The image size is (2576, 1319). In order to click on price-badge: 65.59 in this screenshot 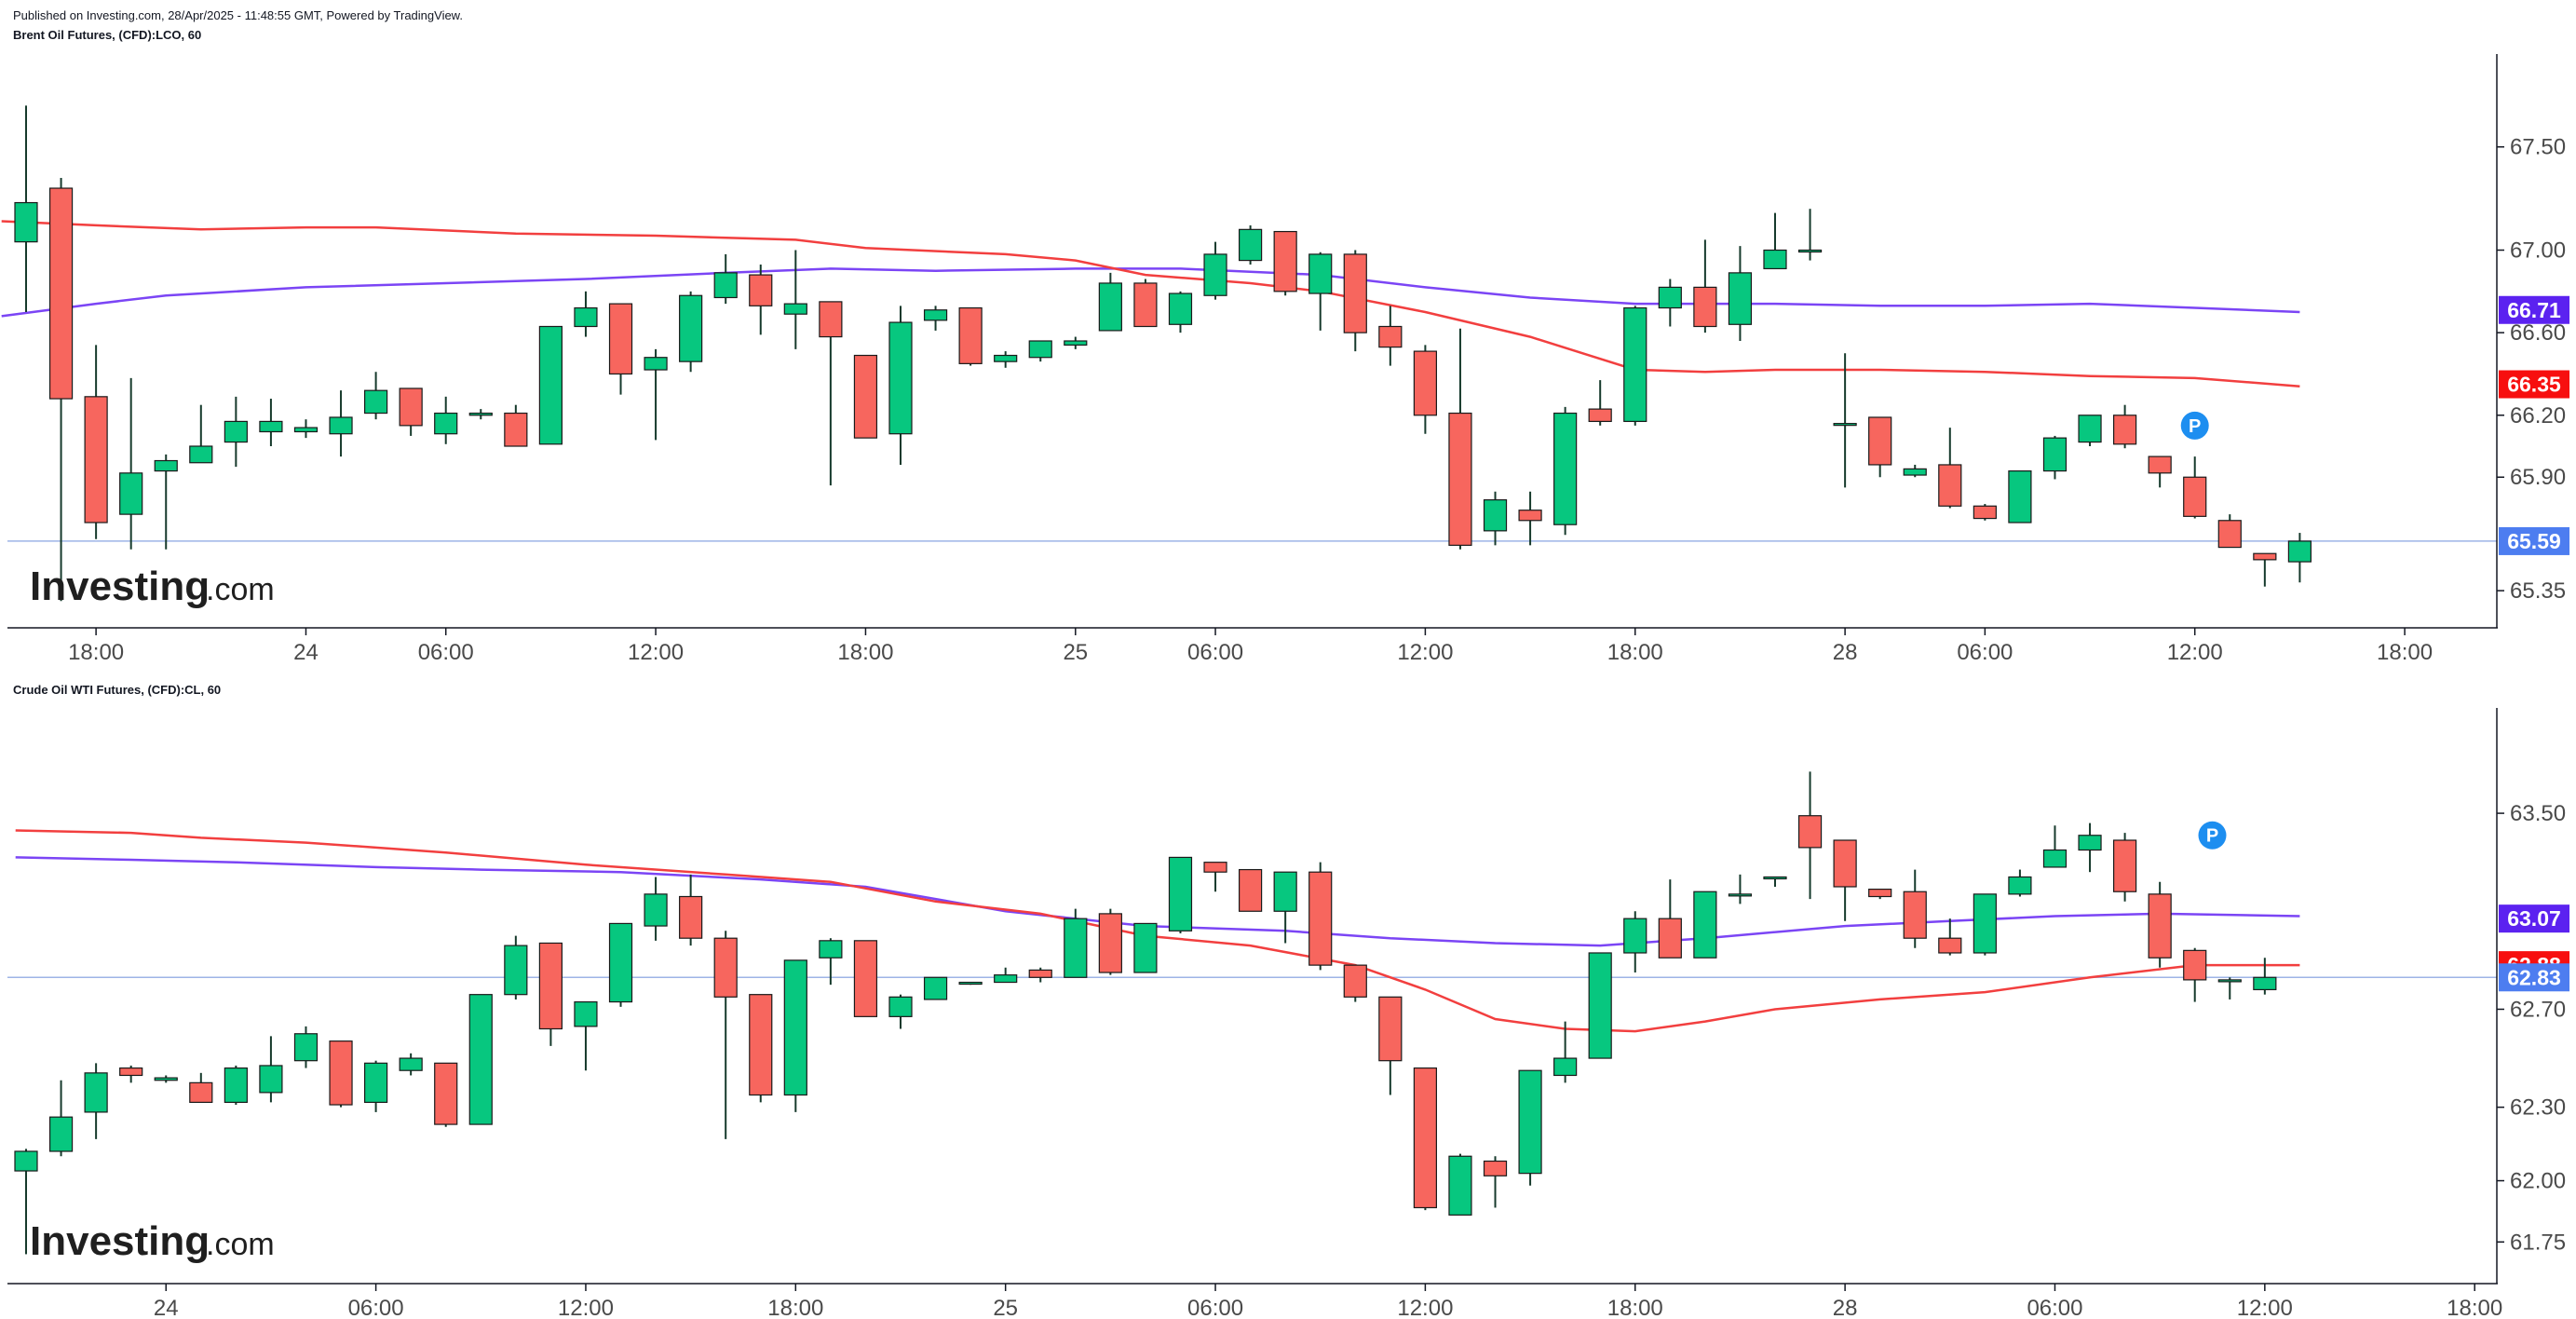, I will do `click(2534, 540)`.